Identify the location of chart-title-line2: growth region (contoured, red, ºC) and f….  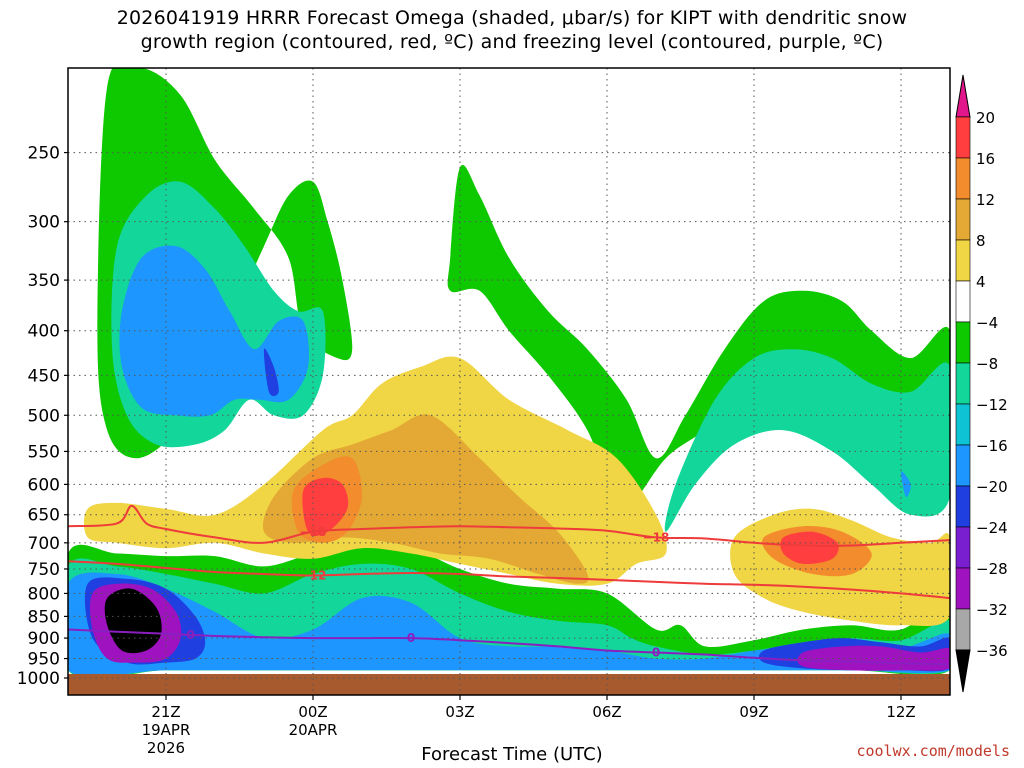
(512, 42).